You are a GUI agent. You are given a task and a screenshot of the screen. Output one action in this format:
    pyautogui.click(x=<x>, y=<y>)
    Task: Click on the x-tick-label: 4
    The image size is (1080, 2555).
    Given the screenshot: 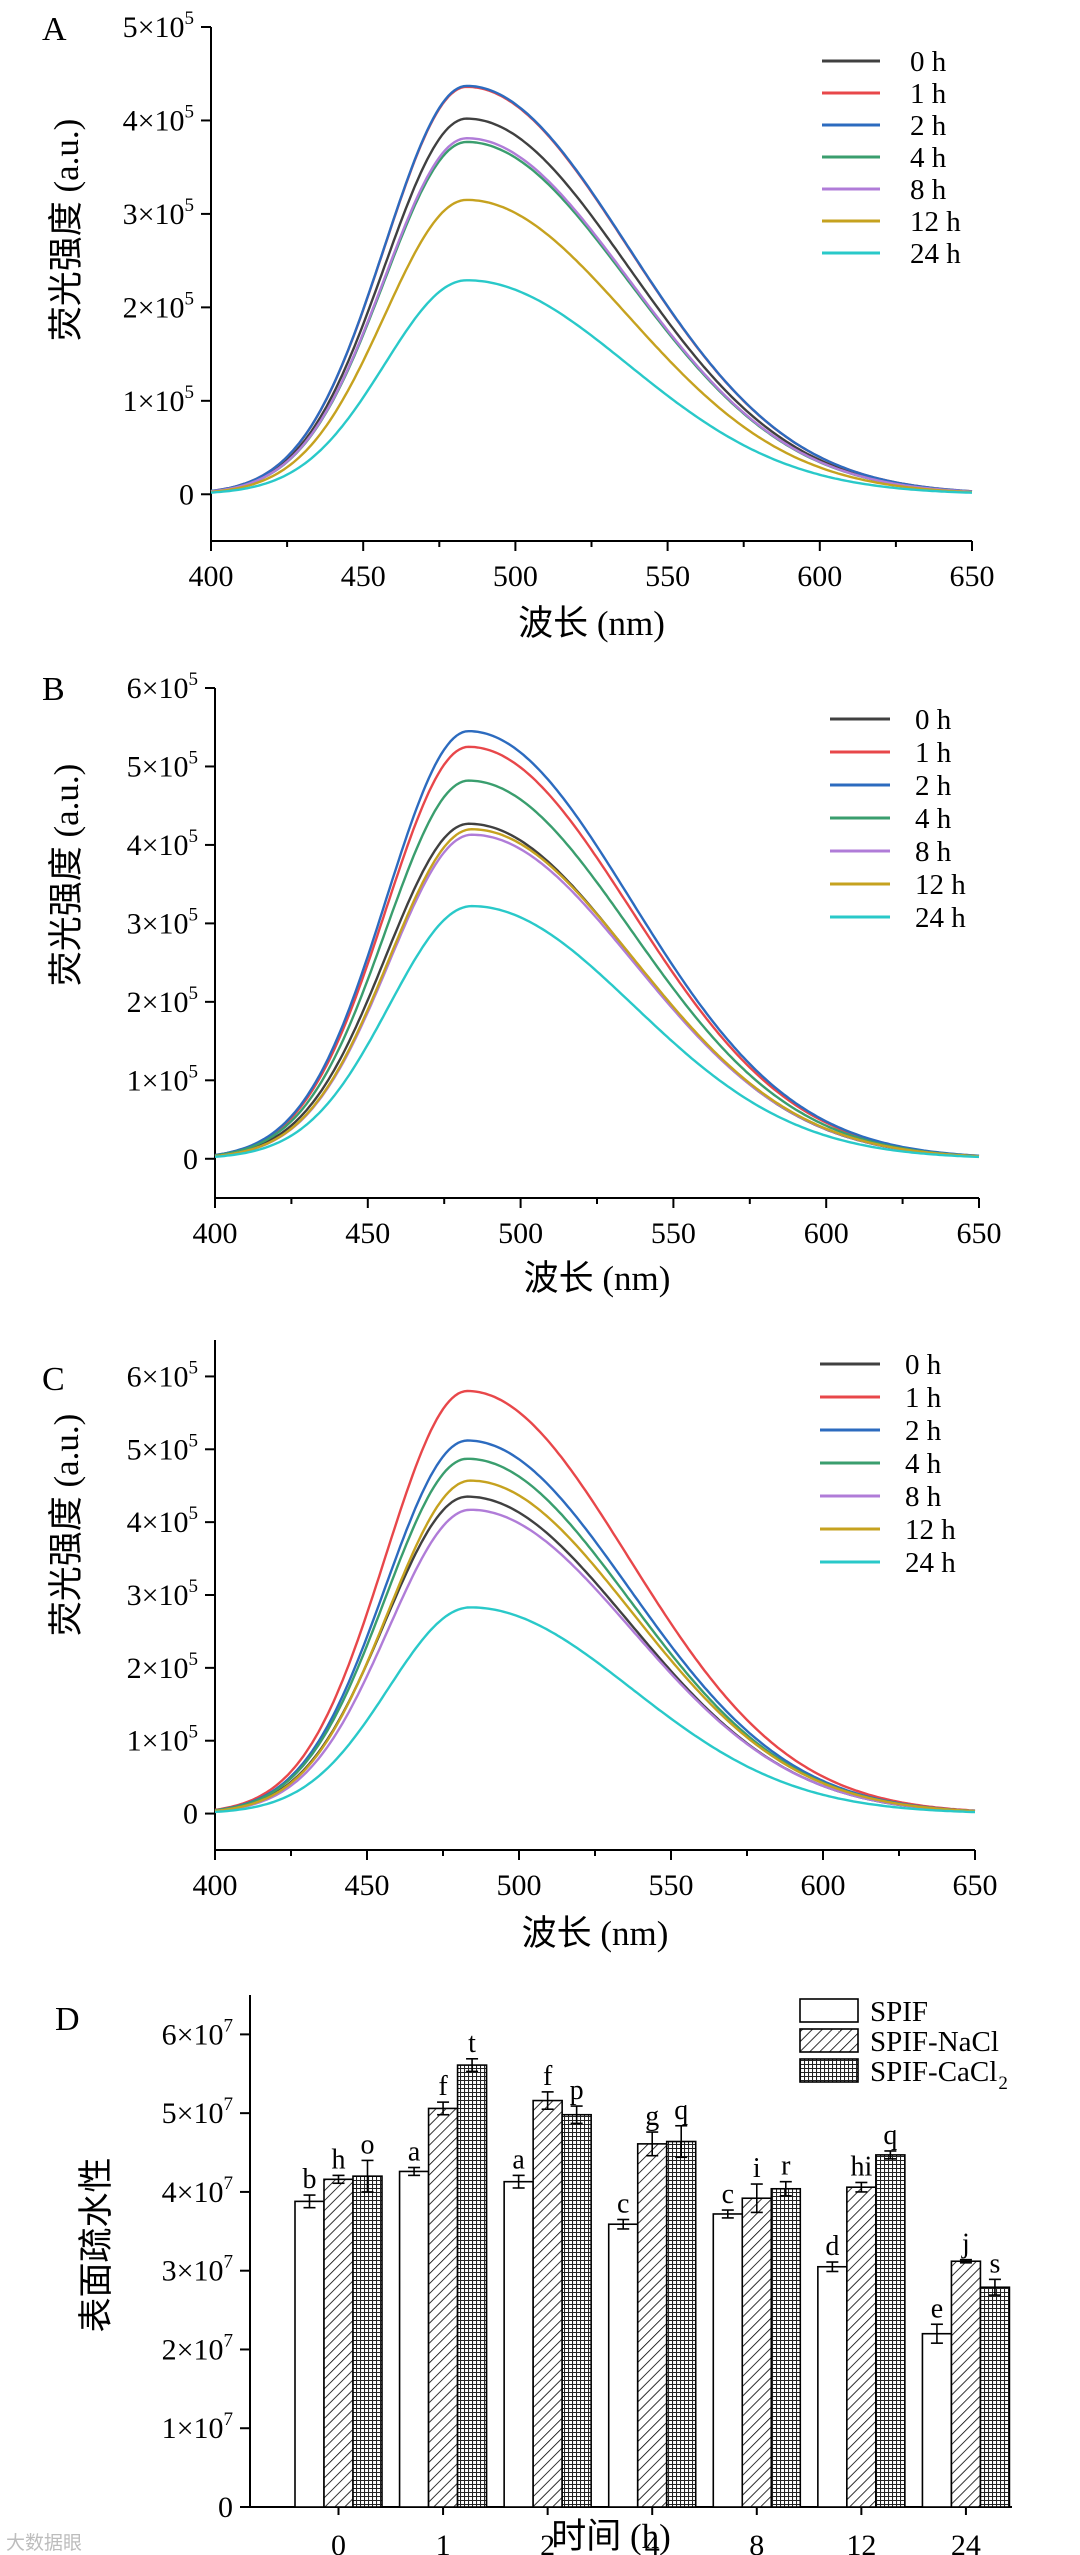 What is the action you would take?
    pyautogui.click(x=652, y=2542)
    